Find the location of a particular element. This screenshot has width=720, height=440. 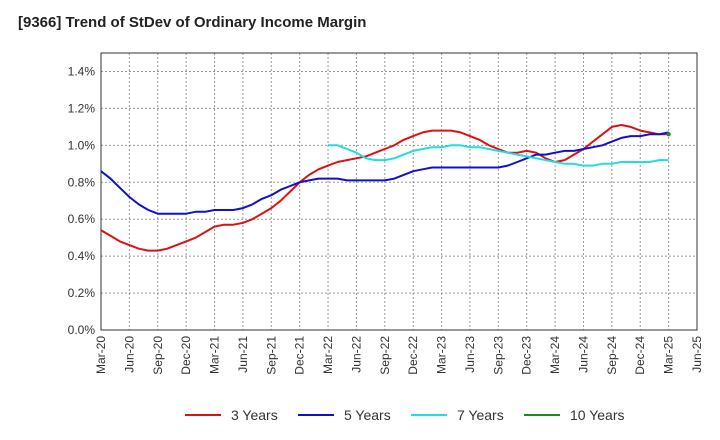

x-tick-label: Sep-21 is located at coordinates (271, 355).